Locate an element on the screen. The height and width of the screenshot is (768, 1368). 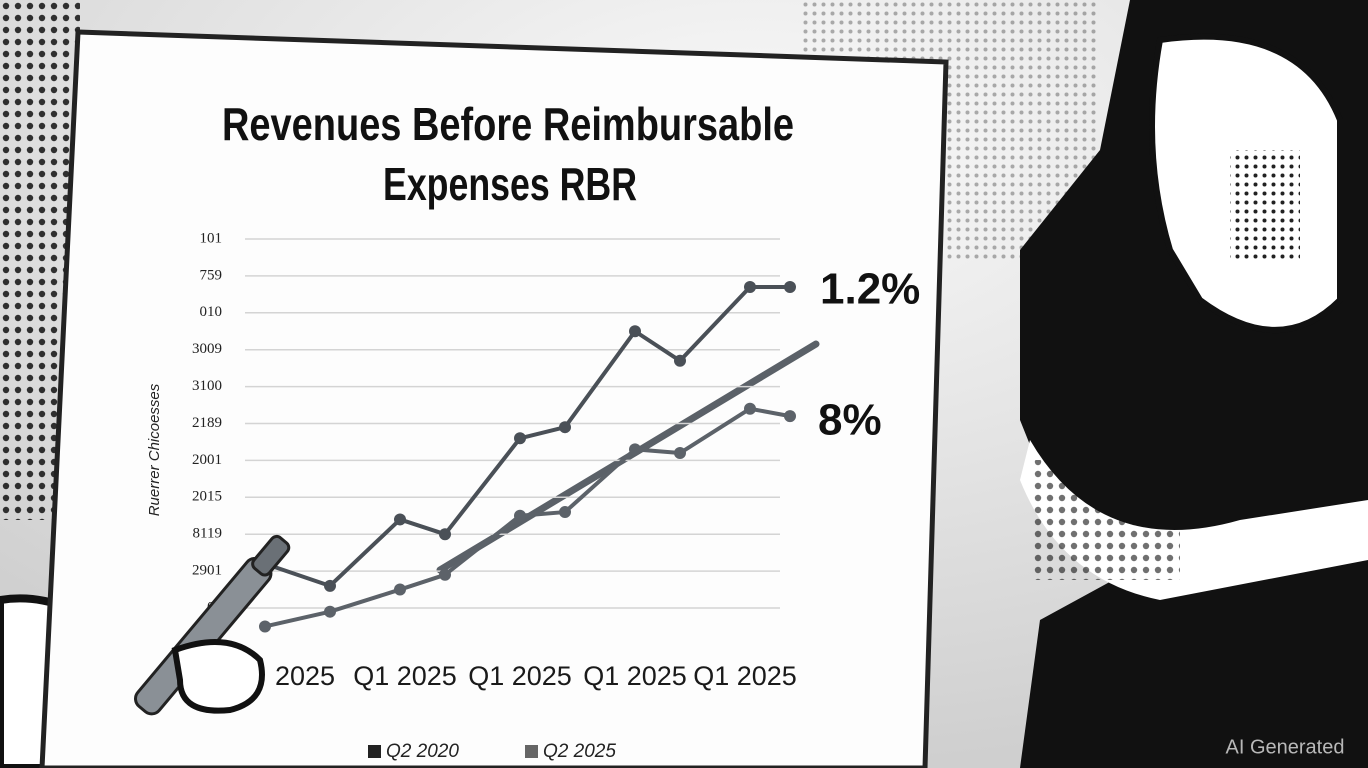
y-axis-label: Ruerrer Chicoesses is located at coordinates (154, 449).